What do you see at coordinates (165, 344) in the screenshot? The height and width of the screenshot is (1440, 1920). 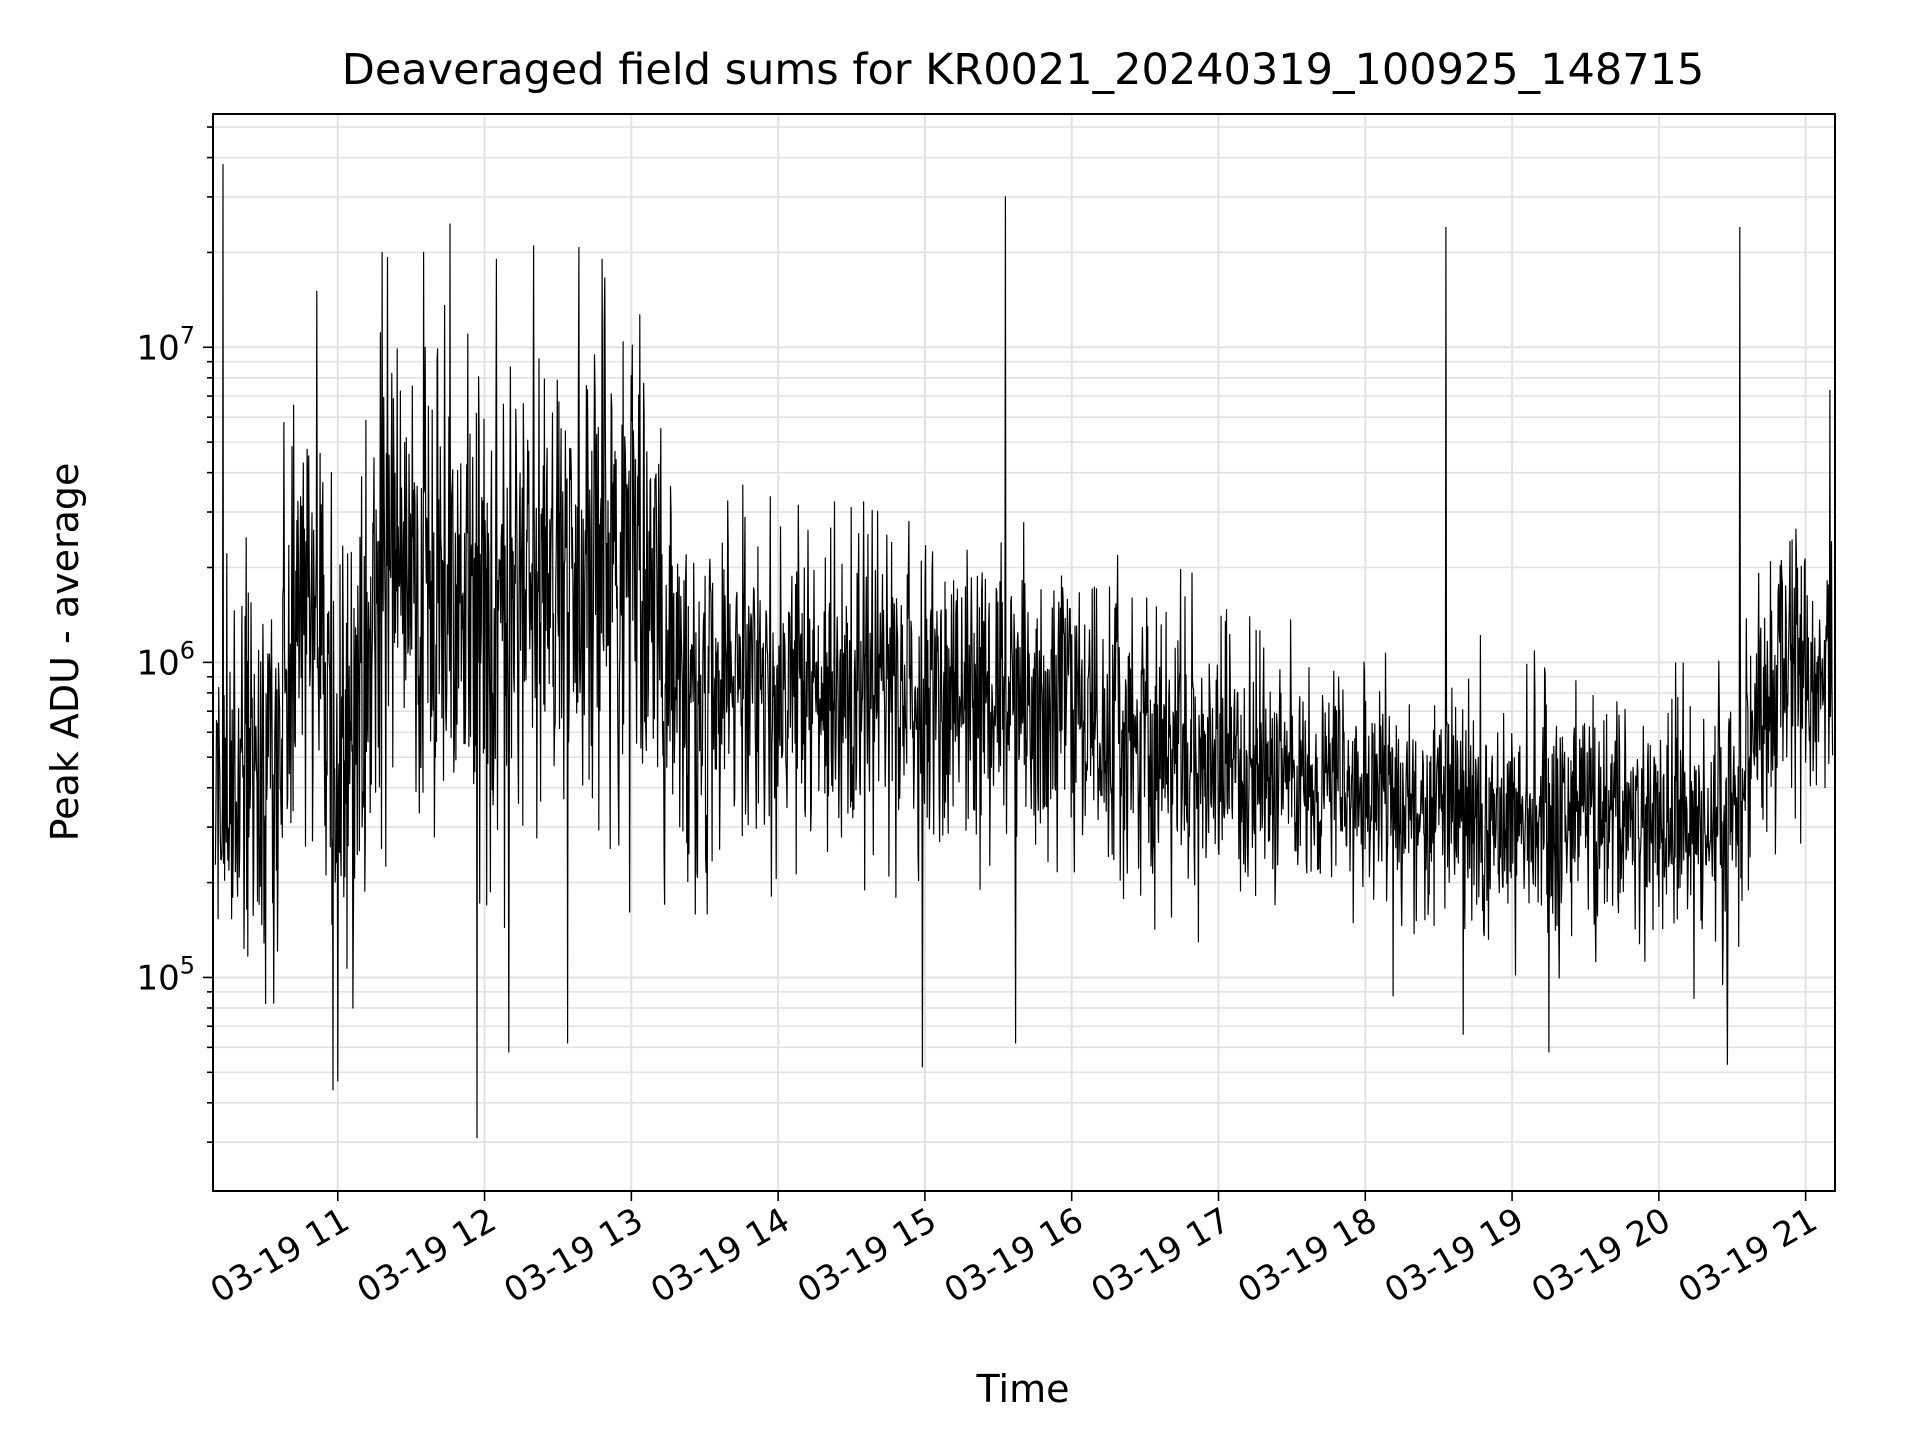 I see `y-tick-label: 10⁷` at bounding box center [165, 344].